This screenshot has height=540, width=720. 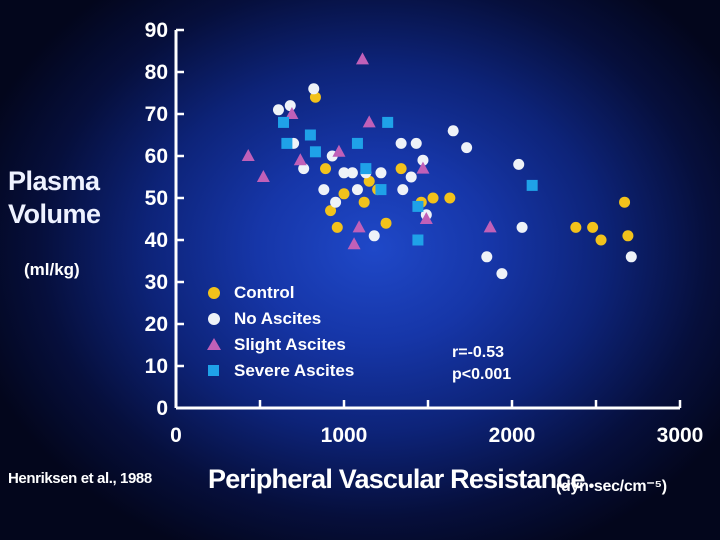 I want to click on y-tick-label: 50, so click(x=156, y=198).